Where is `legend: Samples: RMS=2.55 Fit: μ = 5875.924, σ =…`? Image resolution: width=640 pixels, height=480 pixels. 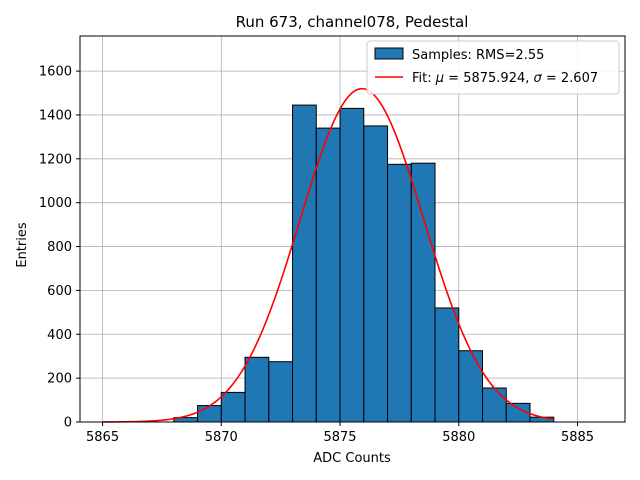
legend: Samples: RMS=2.55 Fit: μ = 5875.924, σ =… is located at coordinates (493, 67).